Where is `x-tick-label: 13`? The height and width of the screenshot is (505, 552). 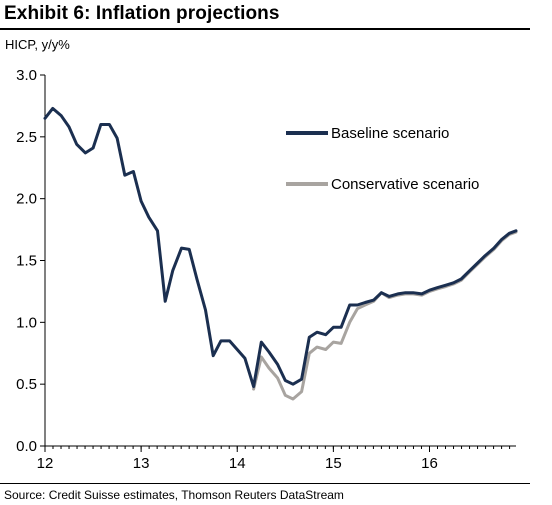 x-tick-label: 13 is located at coordinates (141, 463).